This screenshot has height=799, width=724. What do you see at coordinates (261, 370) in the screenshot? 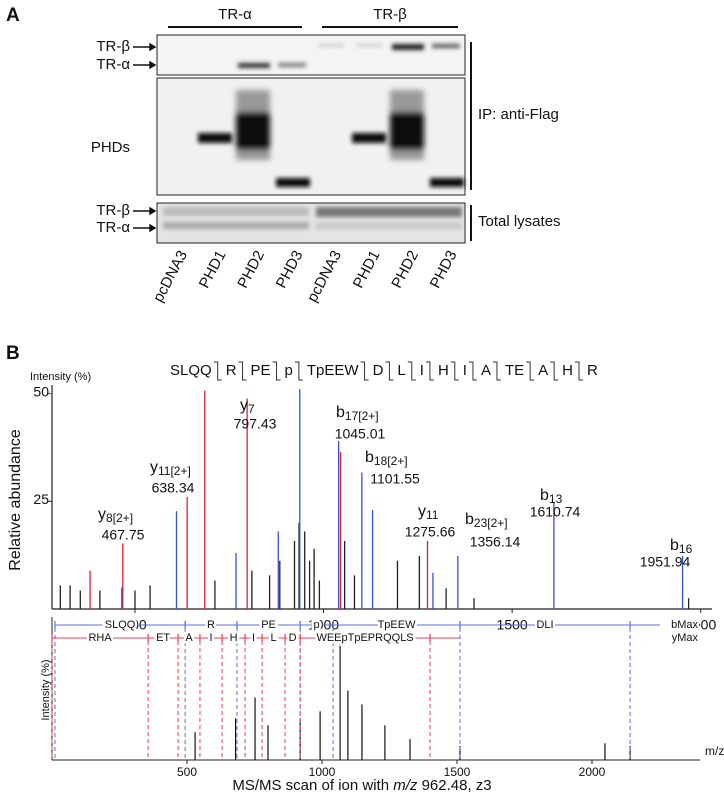
I see `sequence-fragment: PE` at bounding box center [261, 370].